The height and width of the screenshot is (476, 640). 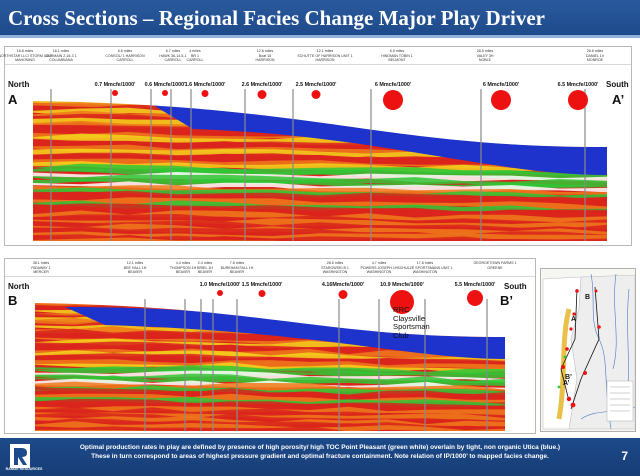 What do you see at coordinates (618, 99) in the screenshot?
I see `section-a-end-letter: A’` at bounding box center [618, 99].